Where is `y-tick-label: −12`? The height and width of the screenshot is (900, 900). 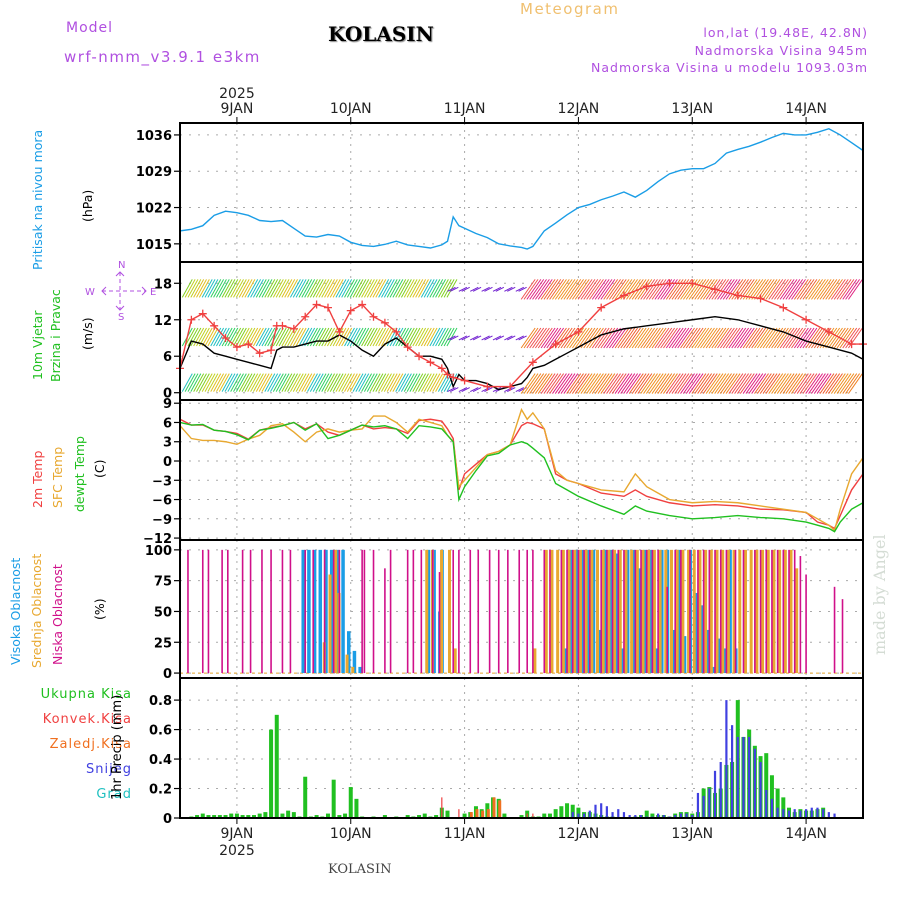
y-tick-label: −12 is located at coordinates (157, 539).